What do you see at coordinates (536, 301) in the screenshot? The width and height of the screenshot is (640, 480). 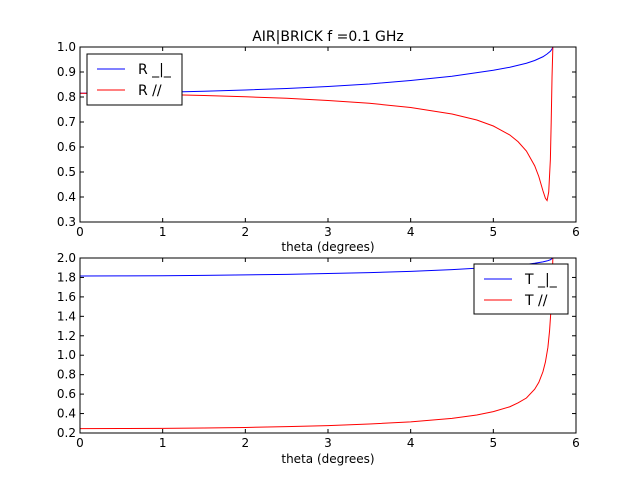 I see `legend-entry-1: T //` at bounding box center [536, 301].